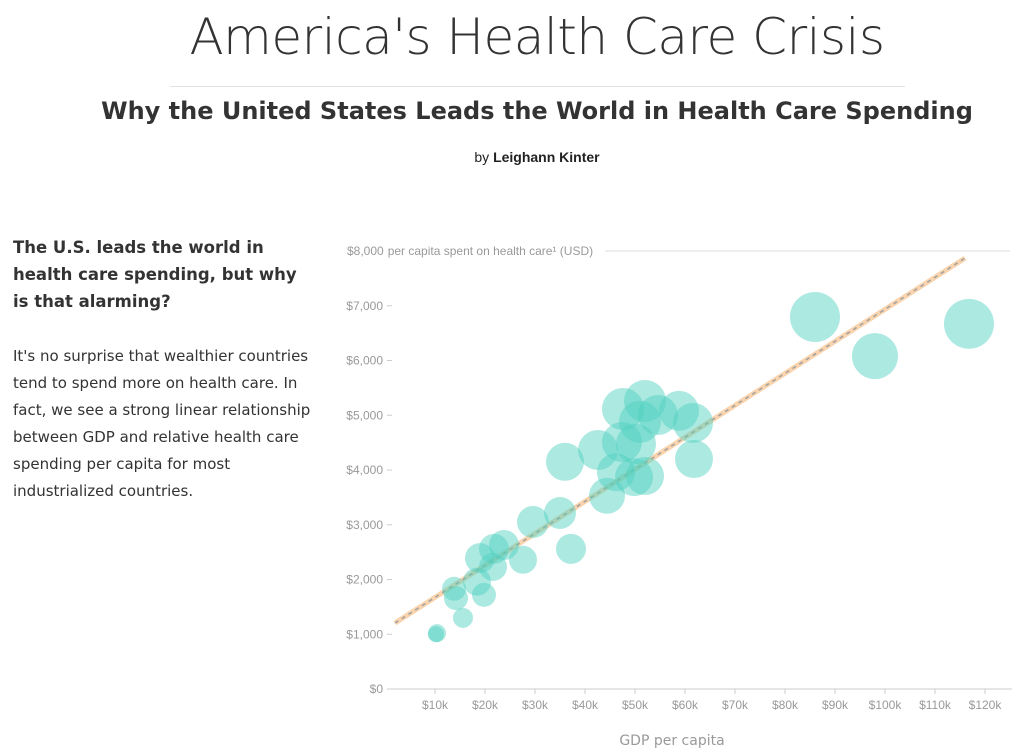 This screenshot has height=749, width=1021. What do you see at coordinates (365, 251) in the screenshot?
I see `y-tick-label-value: $8,000` at bounding box center [365, 251].